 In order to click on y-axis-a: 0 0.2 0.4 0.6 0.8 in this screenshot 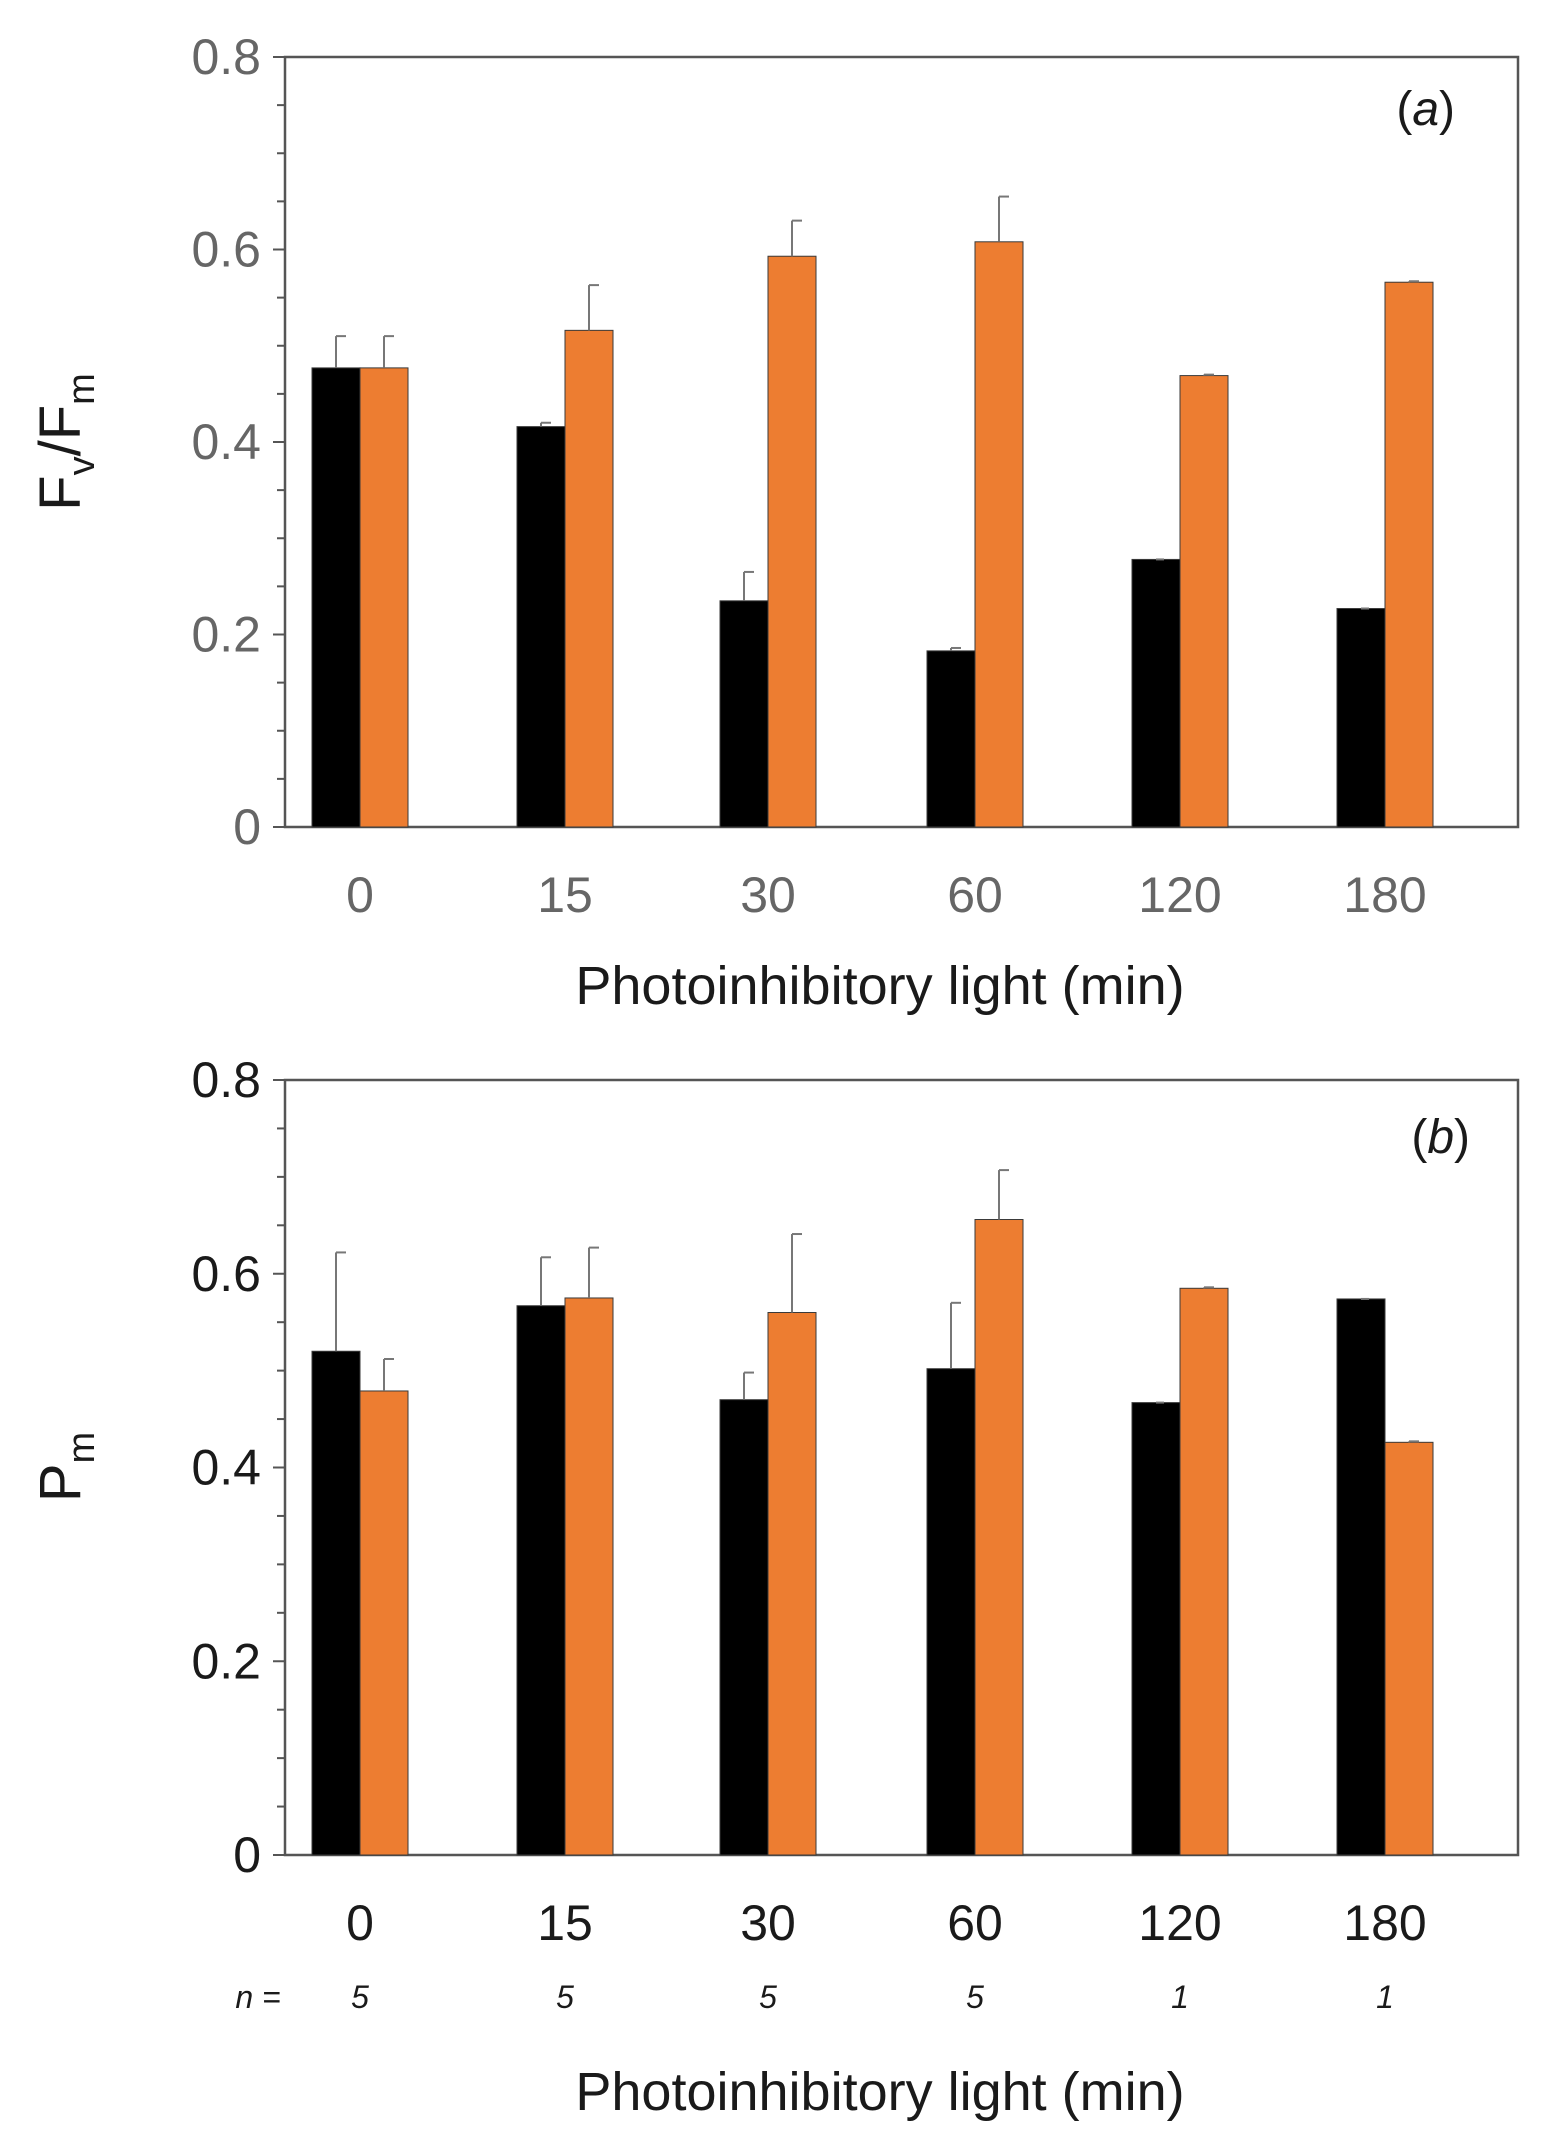, I will do `click(238, 442)`.